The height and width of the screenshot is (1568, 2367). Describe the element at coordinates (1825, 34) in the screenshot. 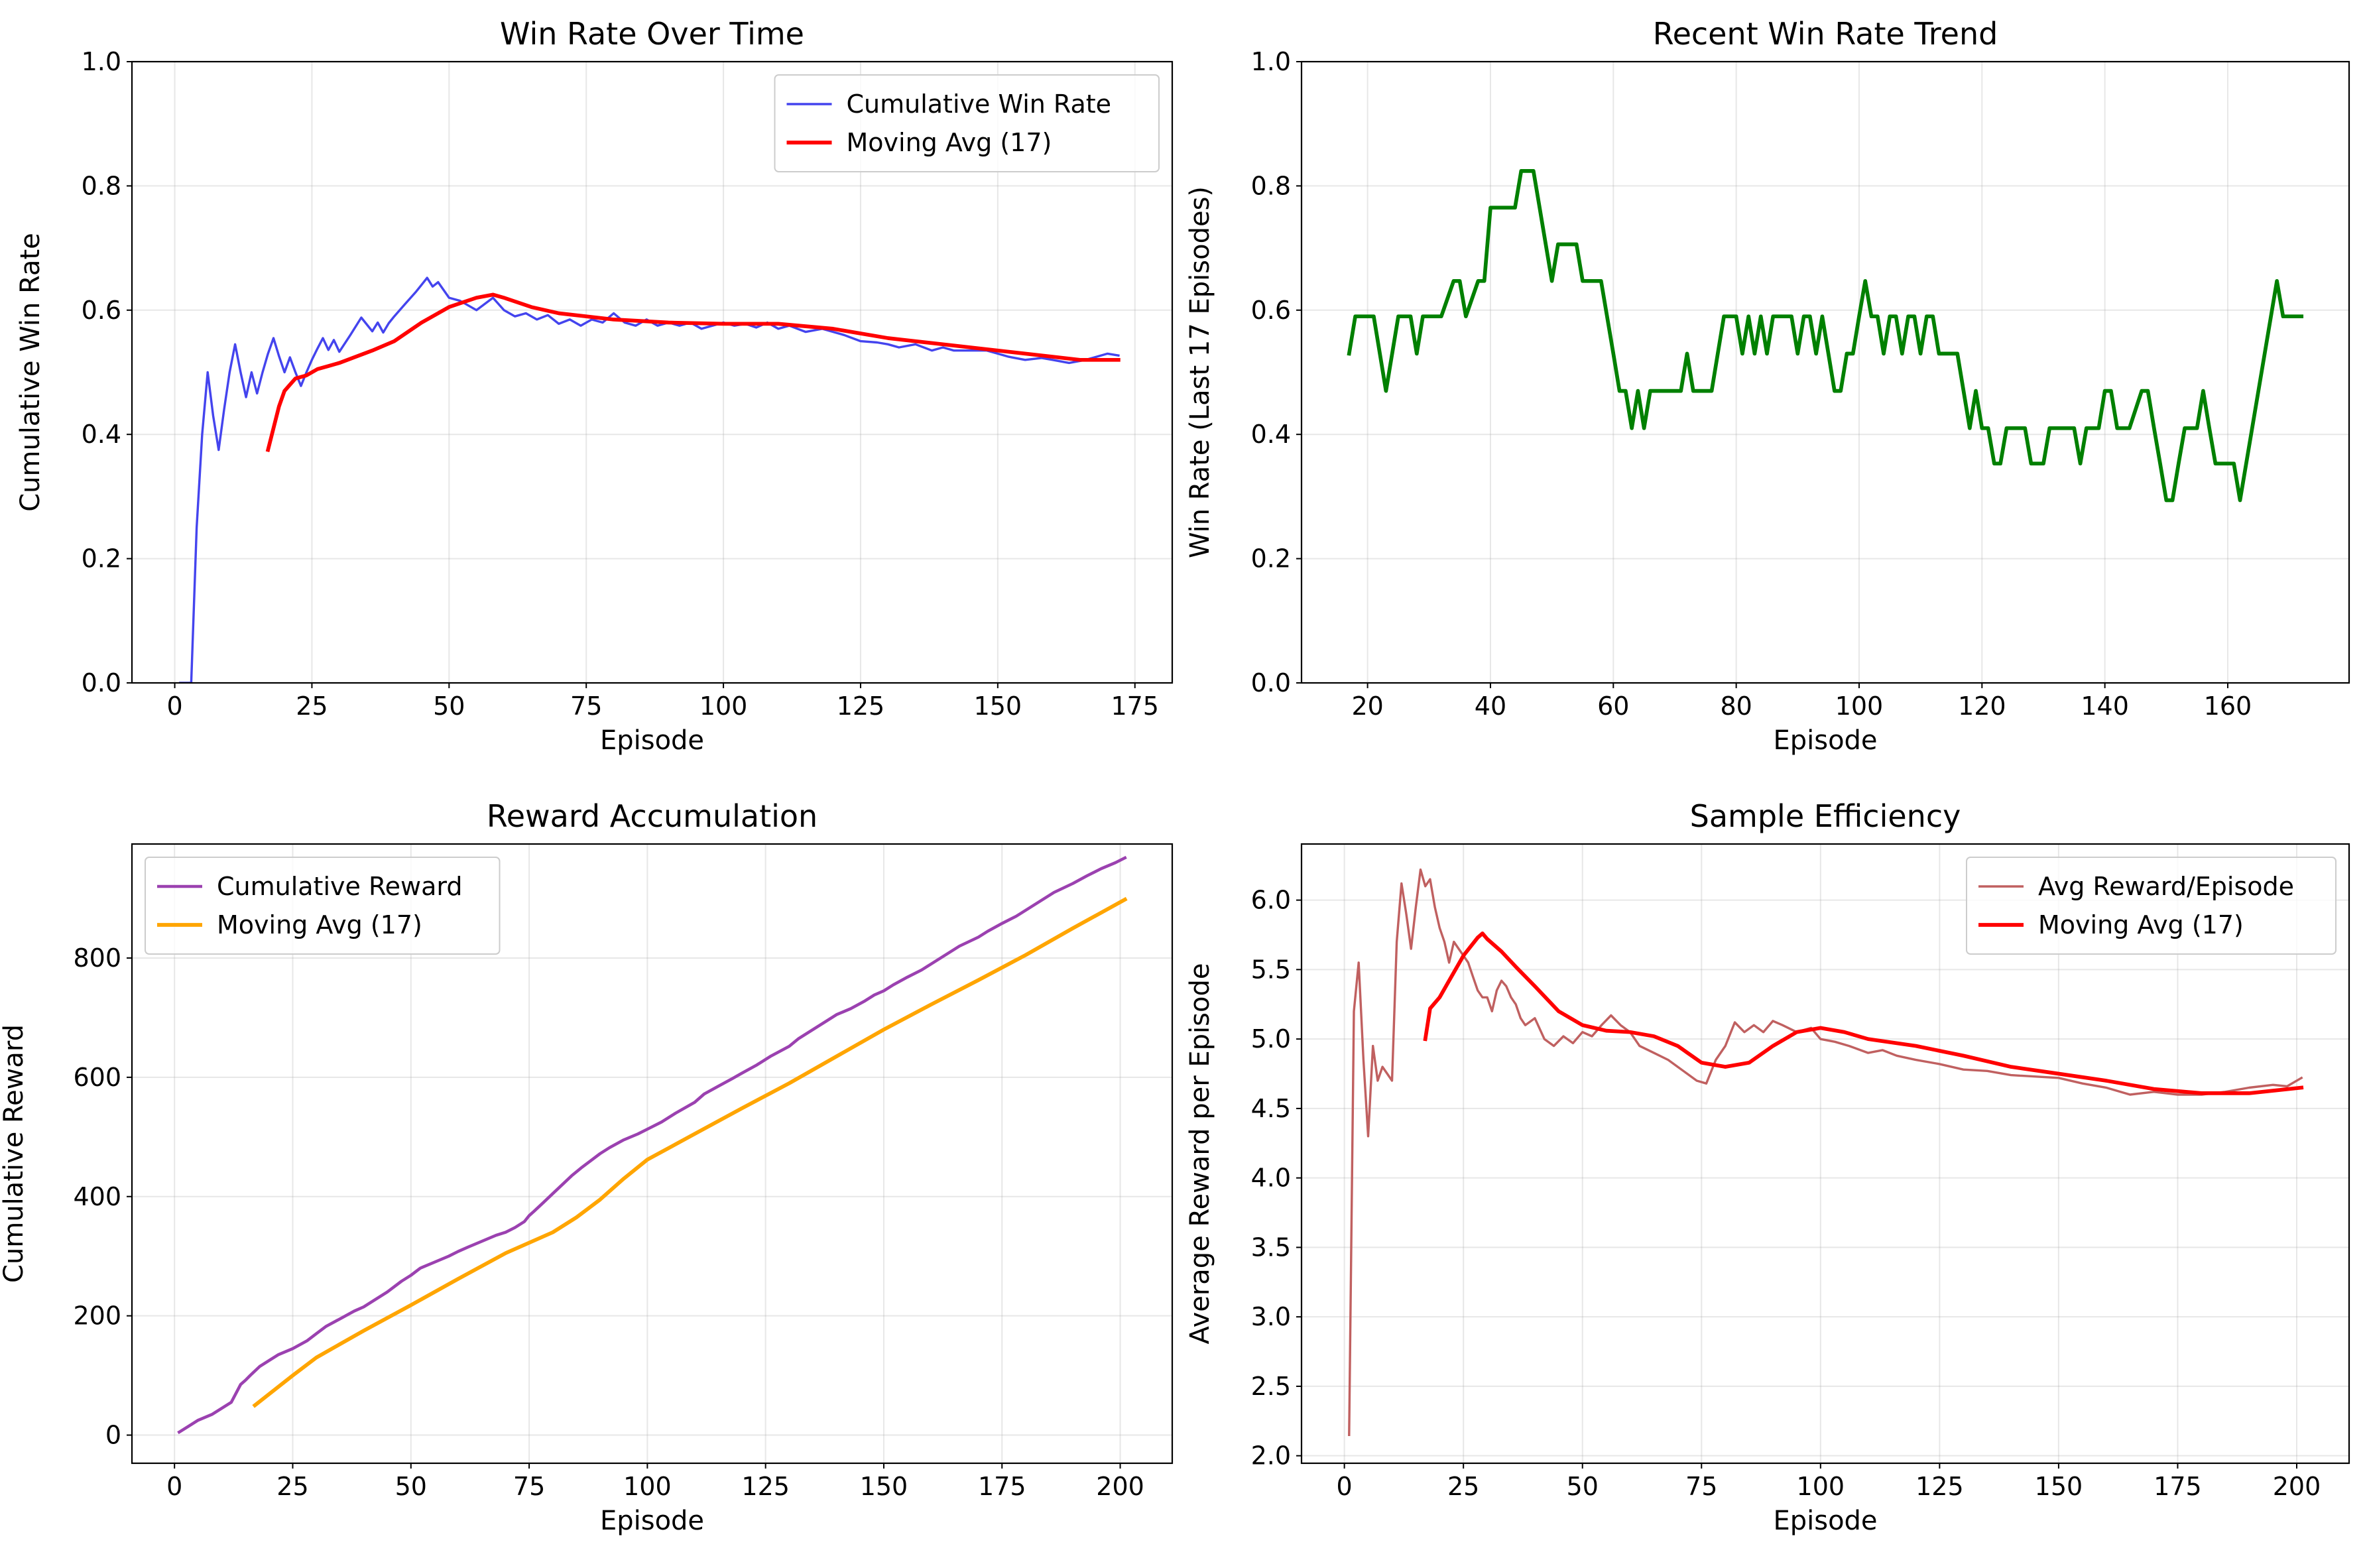

I see `chart-title: Recent Win Rate Trend` at that location.